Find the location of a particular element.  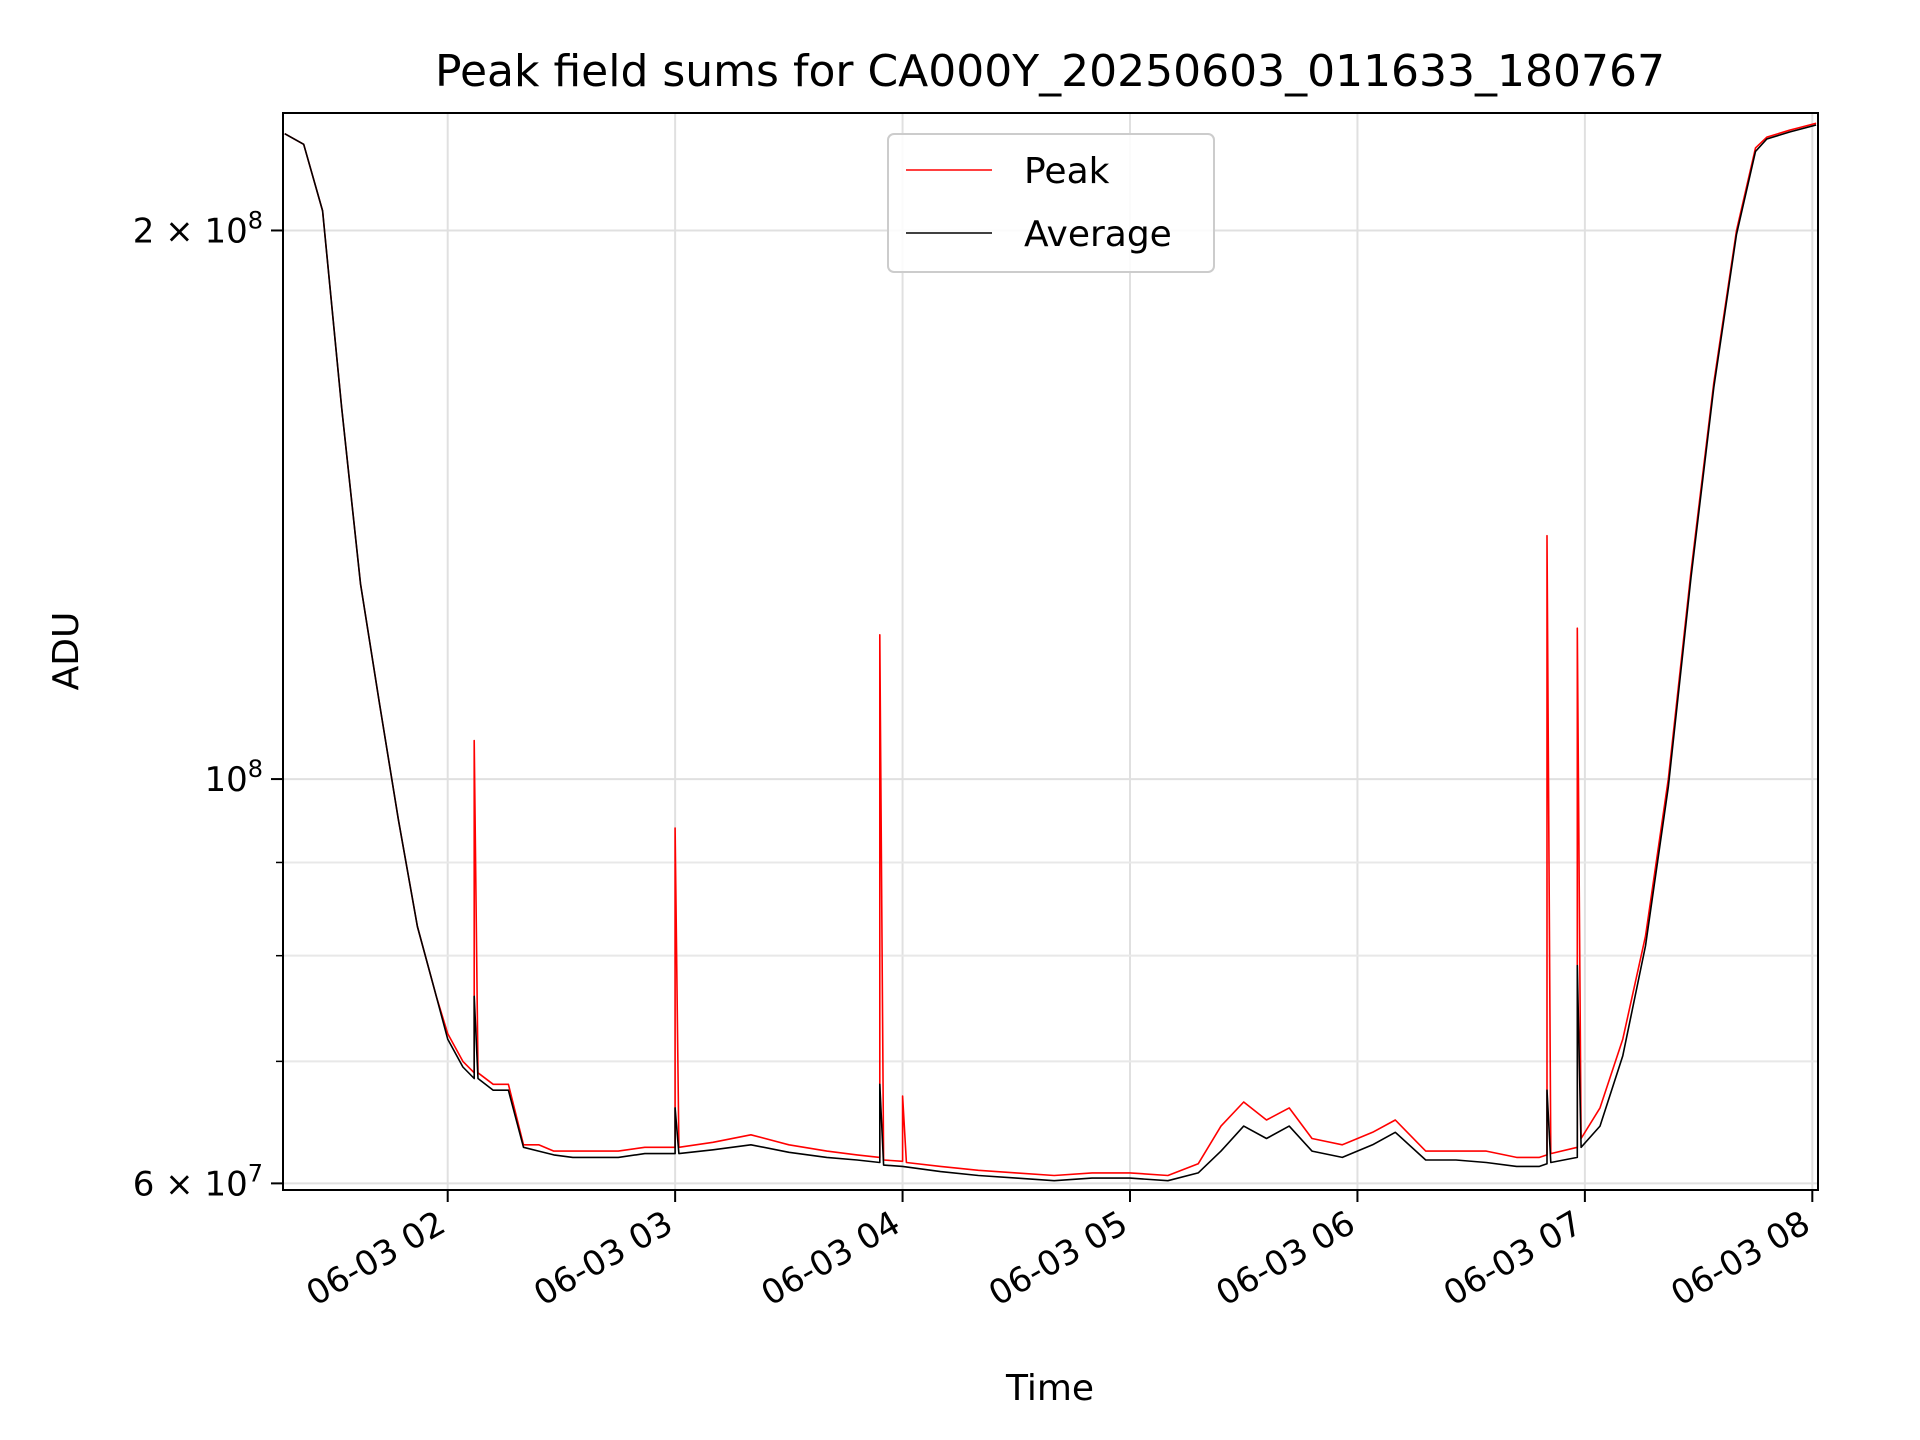

y-tick-label: 6 × 107 is located at coordinates (198, 1181).